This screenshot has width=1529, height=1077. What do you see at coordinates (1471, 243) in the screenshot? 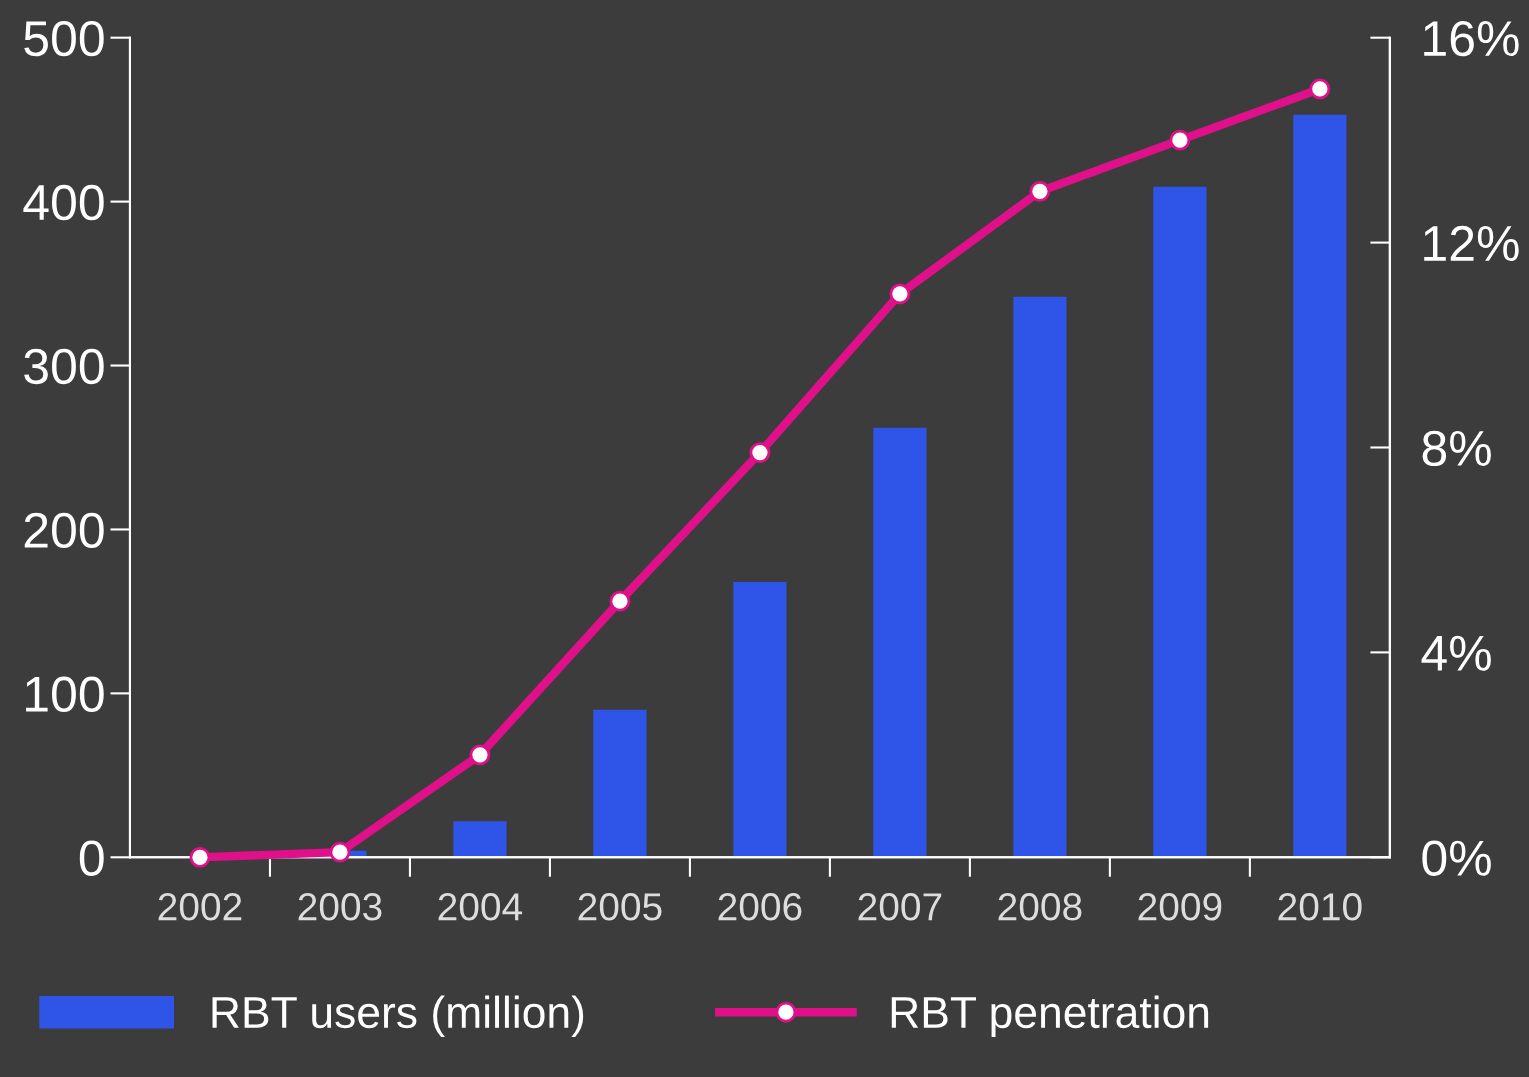
I see `y2-tick-label: 12%` at bounding box center [1471, 243].